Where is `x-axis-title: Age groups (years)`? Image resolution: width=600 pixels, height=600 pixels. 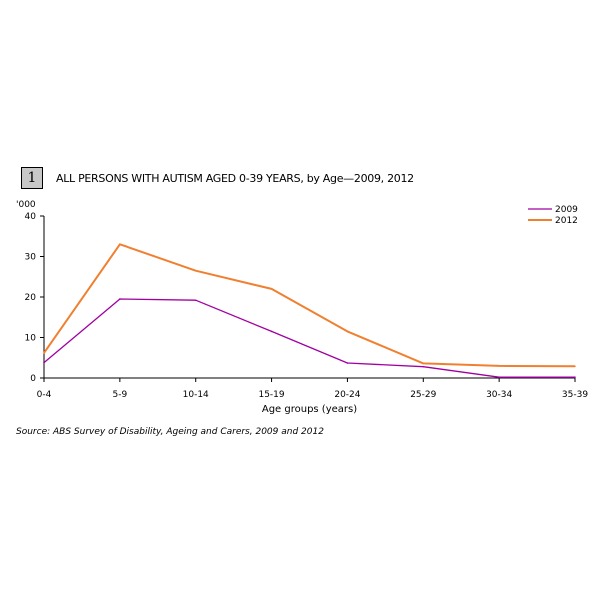
x-axis-title: Age groups (years) is located at coordinates (309, 409).